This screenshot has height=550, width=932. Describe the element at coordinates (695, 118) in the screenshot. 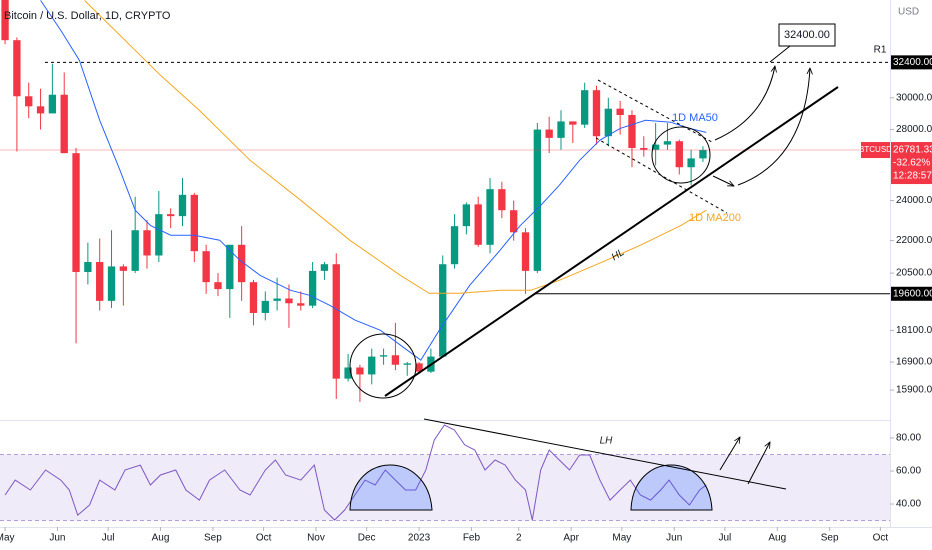

I see `series-label: 1D MA50` at that location.